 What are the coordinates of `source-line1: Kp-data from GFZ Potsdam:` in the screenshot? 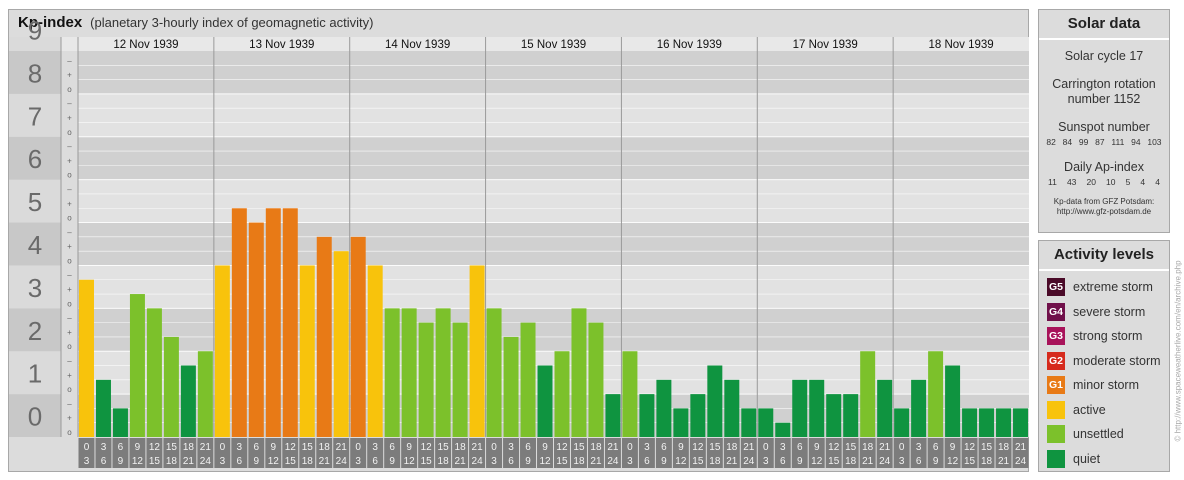 It's located at (1104, 201).